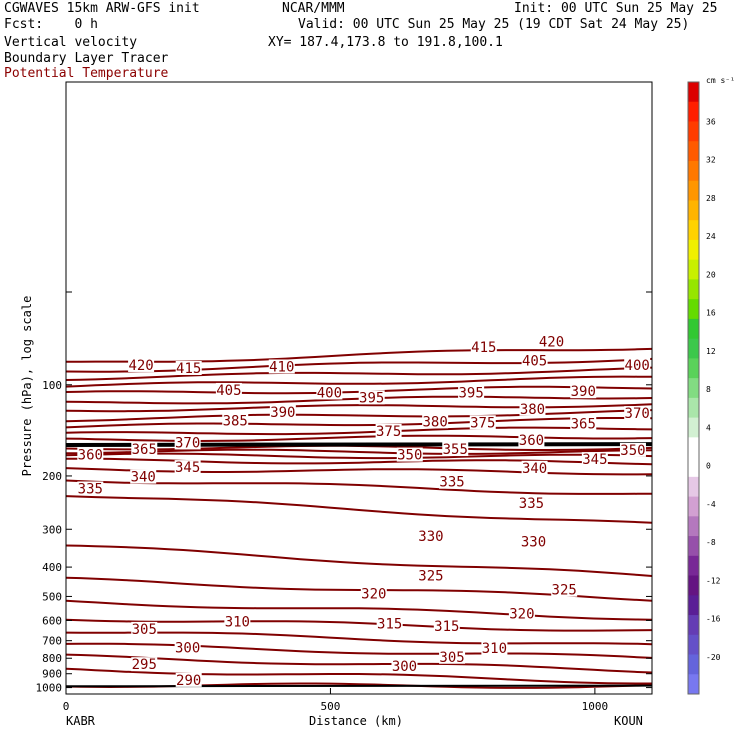  What do you see at coordinates (331, 706) in the screenshot?
I see `x-tick-label: 500` at bounding box center [331, 706].